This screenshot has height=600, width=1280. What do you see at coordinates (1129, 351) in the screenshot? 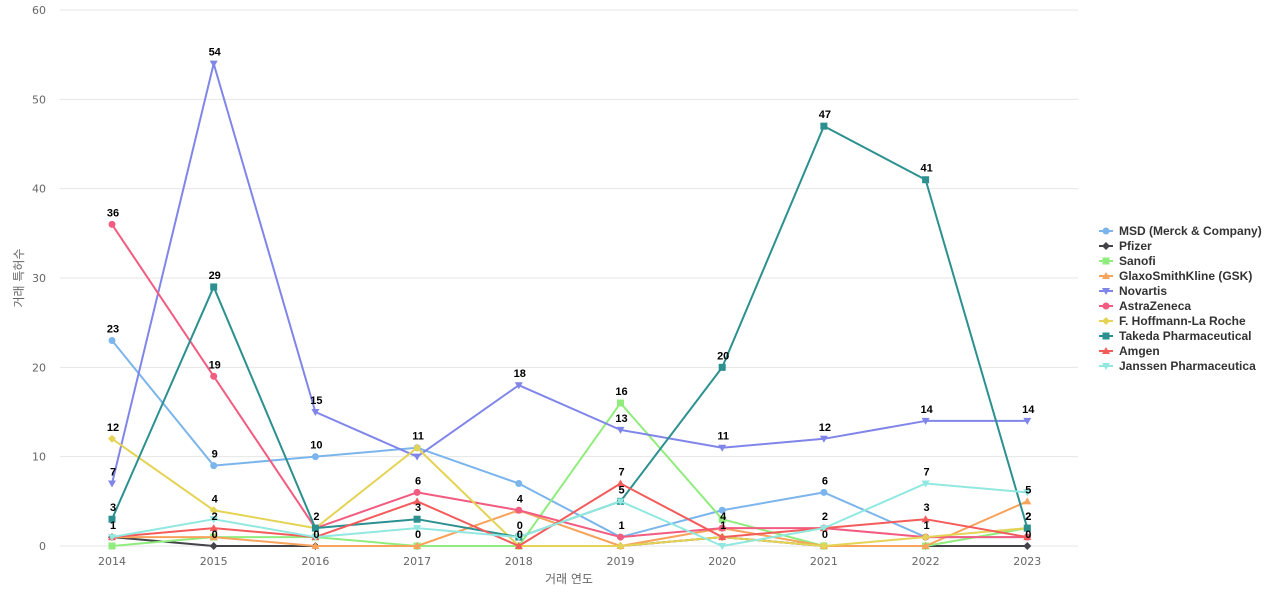
I see `legend-item: Amgen` at bounding box center [1129, 351].